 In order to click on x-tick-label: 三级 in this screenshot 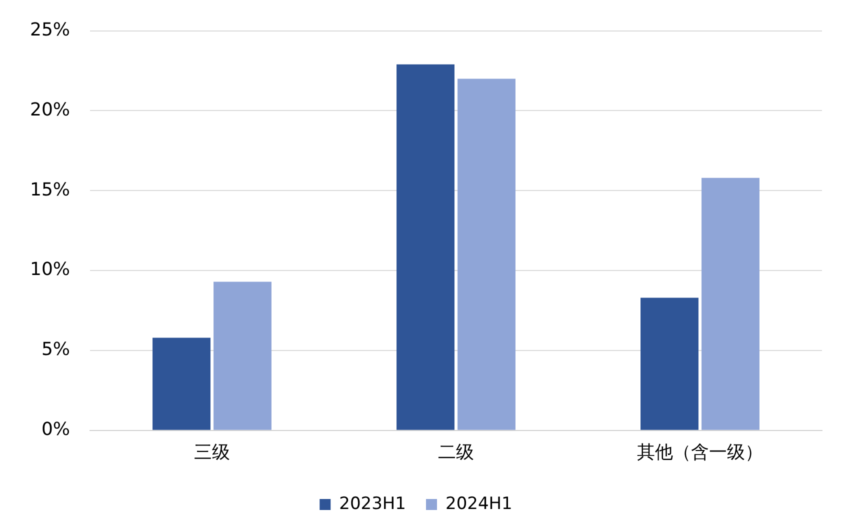, I will do `click(212, 452)`.